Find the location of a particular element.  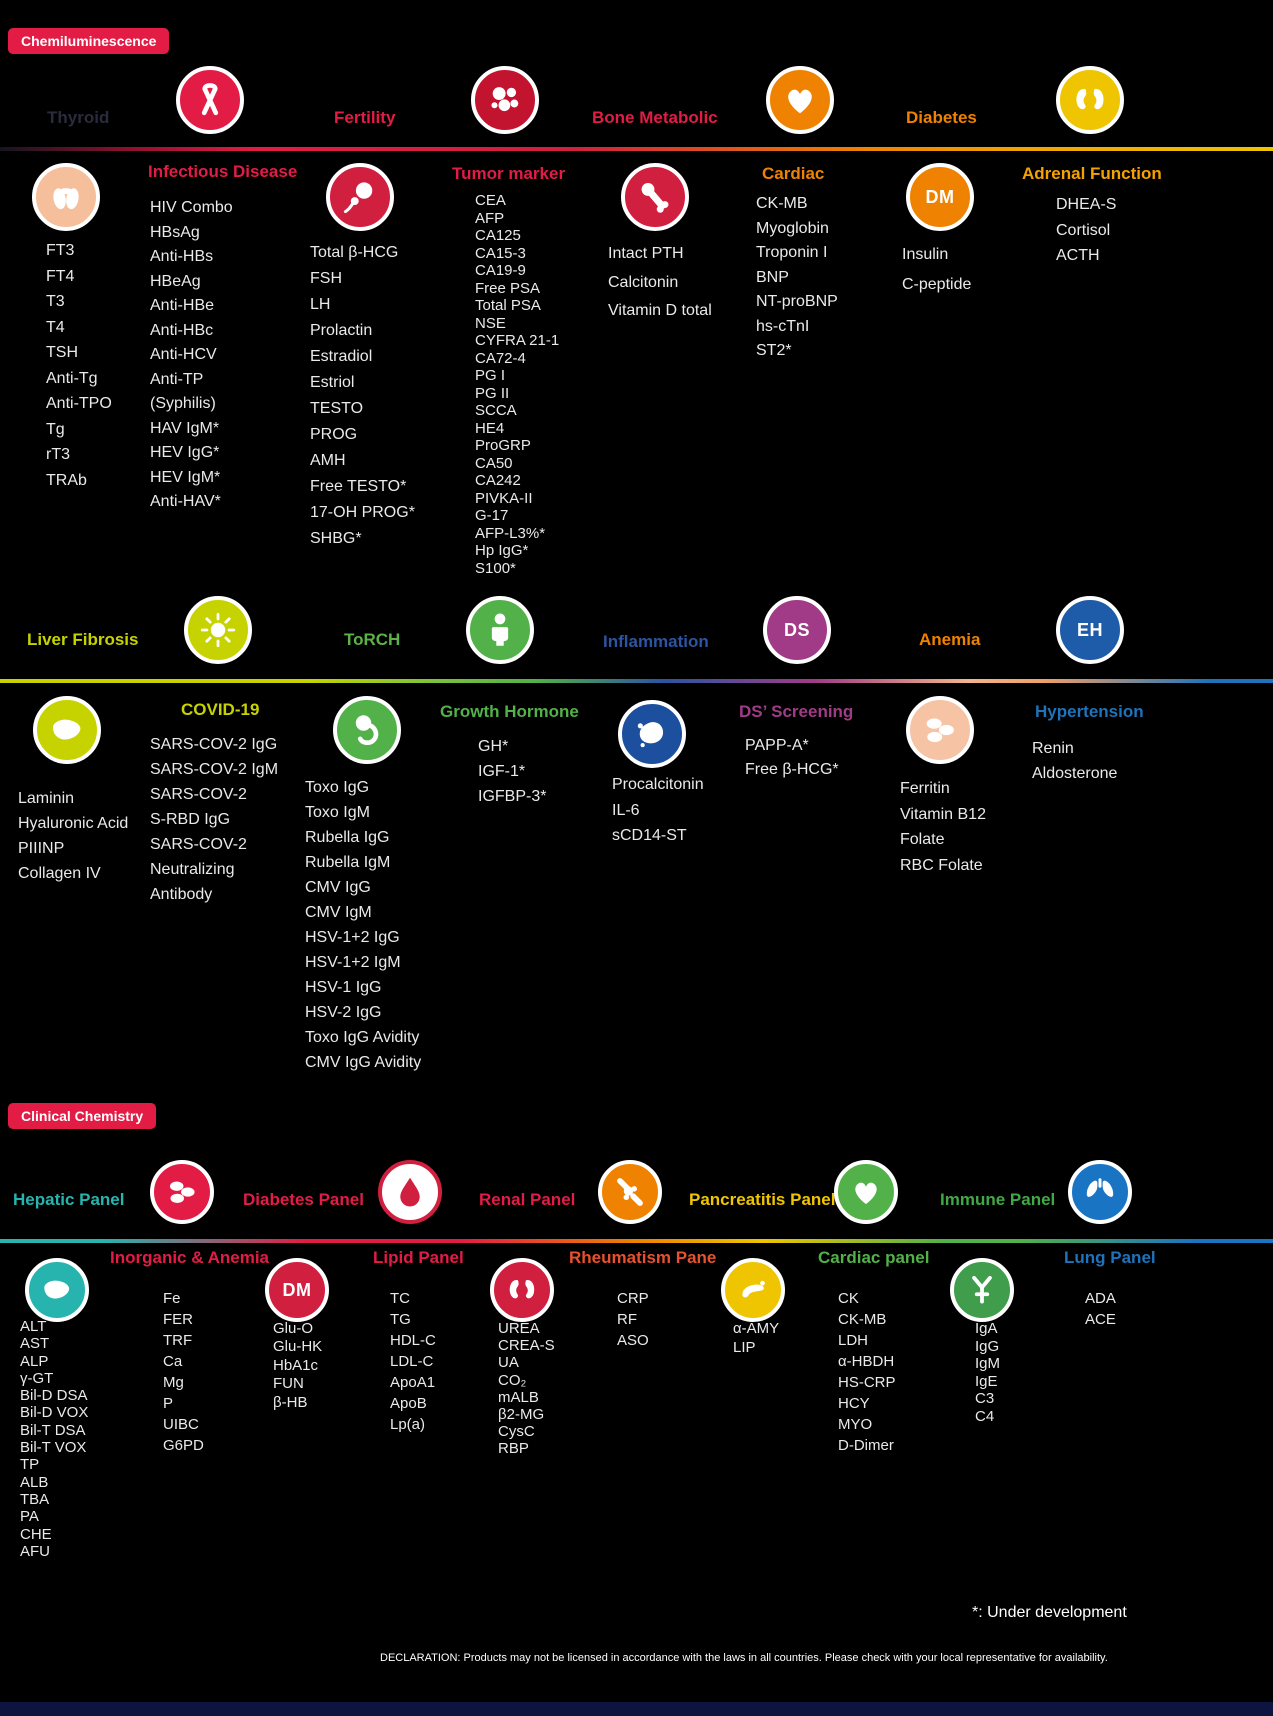

category-label-bone-metabolic: Bone Metabolic is located at coordinates (655, 117).